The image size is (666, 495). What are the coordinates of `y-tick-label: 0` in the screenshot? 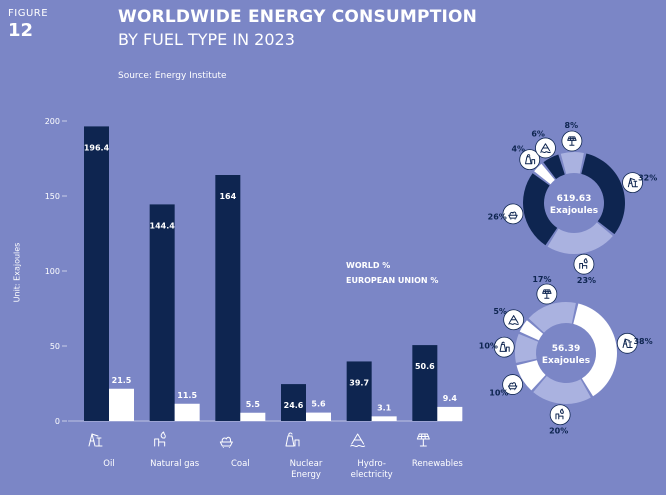 It's located at (57, 421).